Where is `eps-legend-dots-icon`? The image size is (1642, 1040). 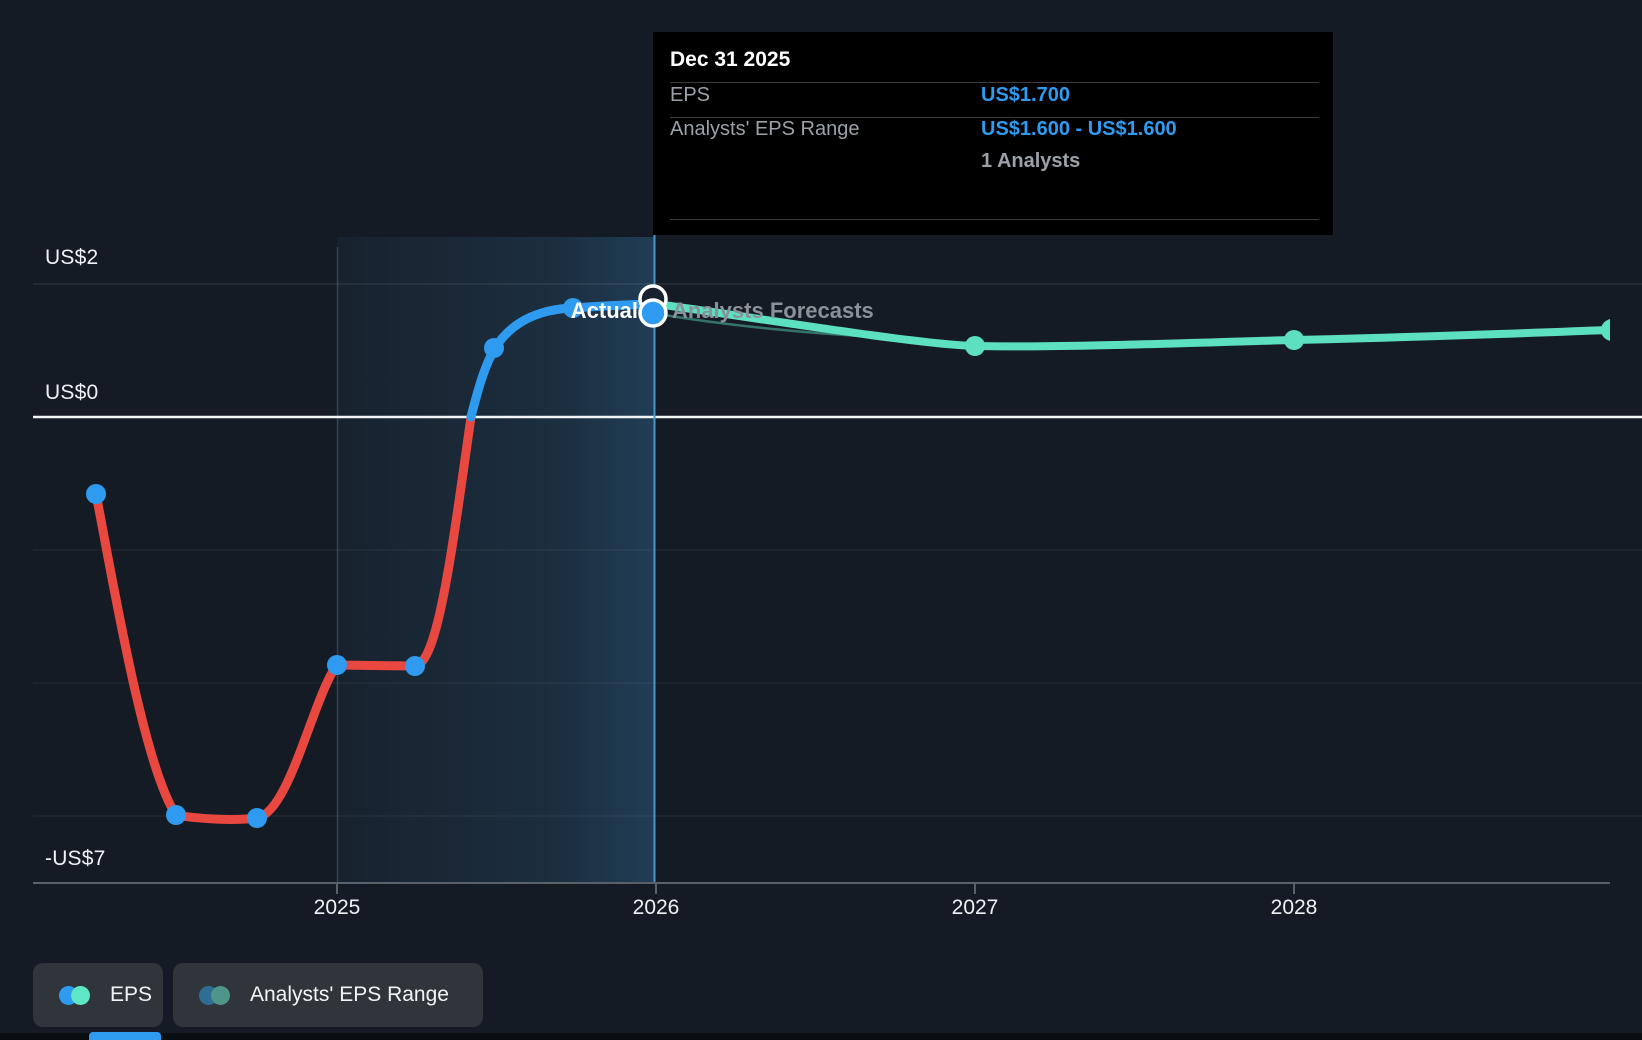 eps-legend-dots-icon is located at coordinates (74, 995).